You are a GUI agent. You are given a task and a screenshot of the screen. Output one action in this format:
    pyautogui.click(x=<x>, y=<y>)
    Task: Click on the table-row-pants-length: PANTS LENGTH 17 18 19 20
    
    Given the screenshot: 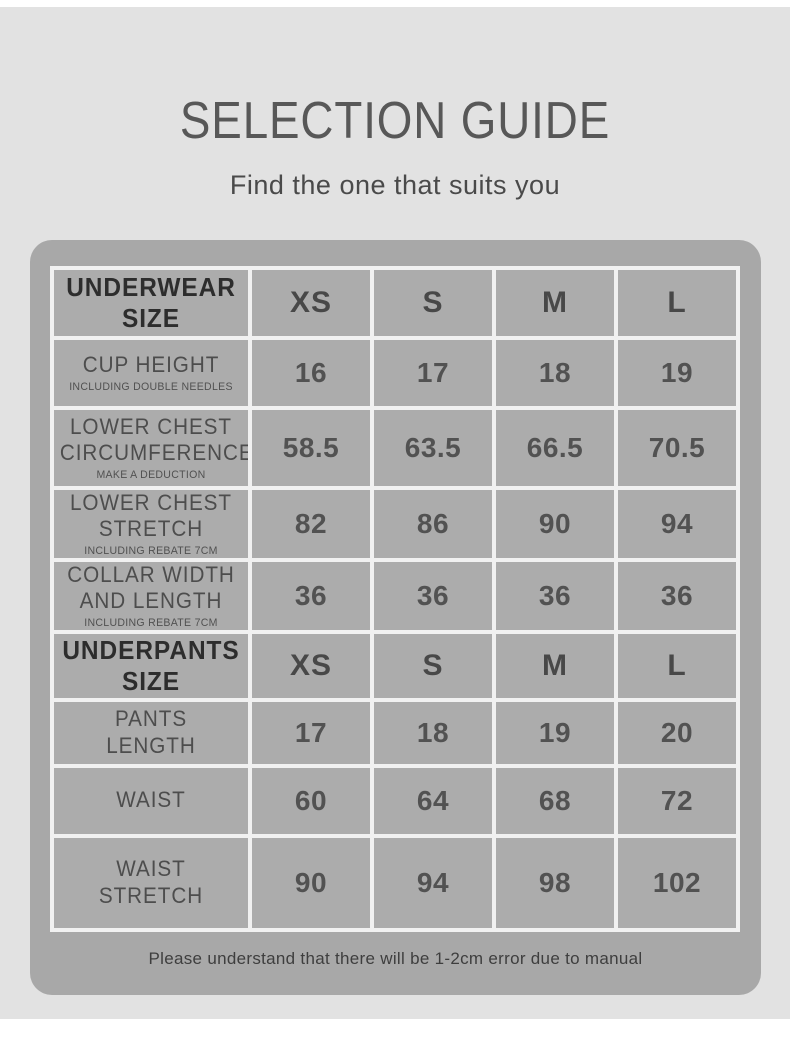 What is the action you would take?
    pyautogui.click(x=395, y=733)
    